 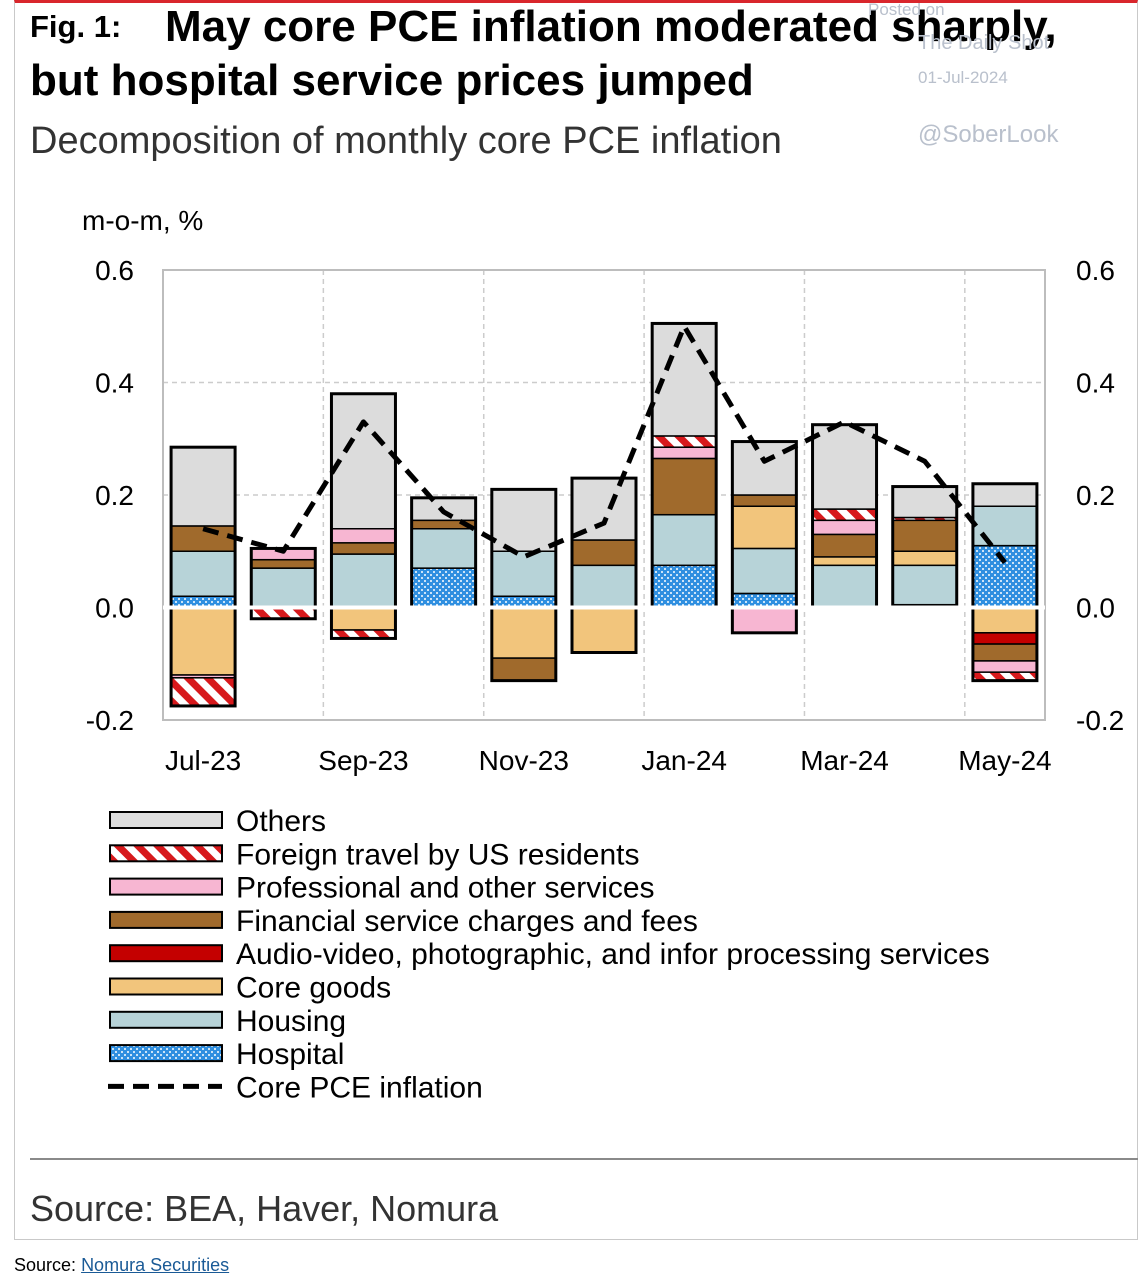 What do you see at coordinates (166, 820) in the screenshot?
I see `legend-swatch-others` at bounding box center [166, 820].